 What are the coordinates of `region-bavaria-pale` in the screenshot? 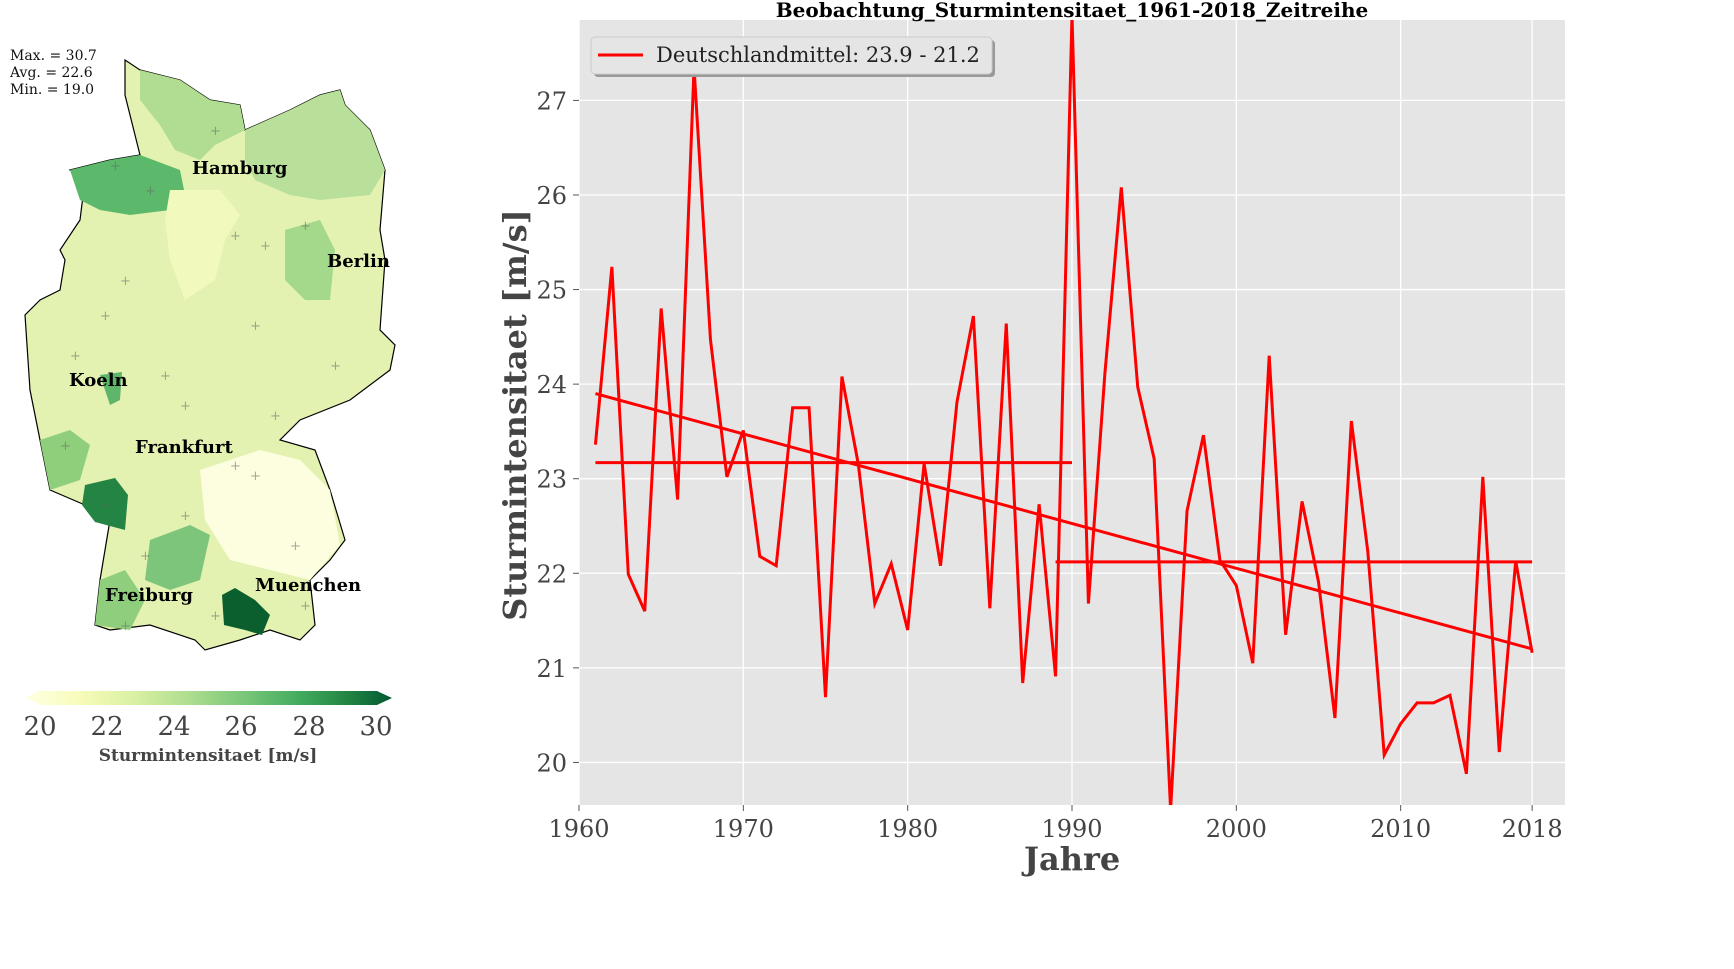 It's located at (270, 515).